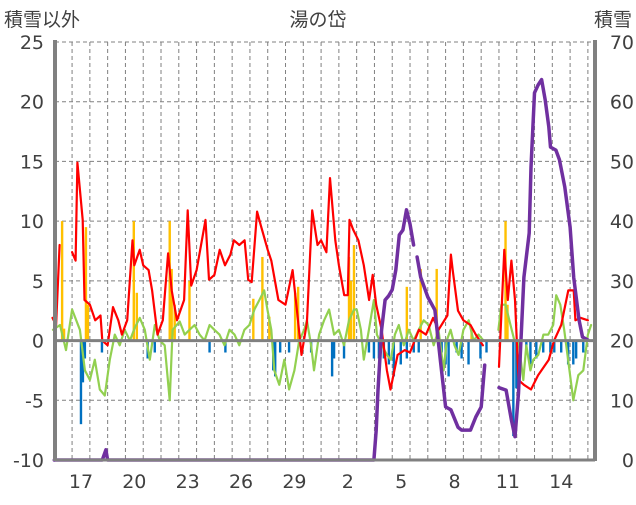  Describe the element at coordinates (348, 482) in the screenshot. I see `x-tick-label: 2` at that location.